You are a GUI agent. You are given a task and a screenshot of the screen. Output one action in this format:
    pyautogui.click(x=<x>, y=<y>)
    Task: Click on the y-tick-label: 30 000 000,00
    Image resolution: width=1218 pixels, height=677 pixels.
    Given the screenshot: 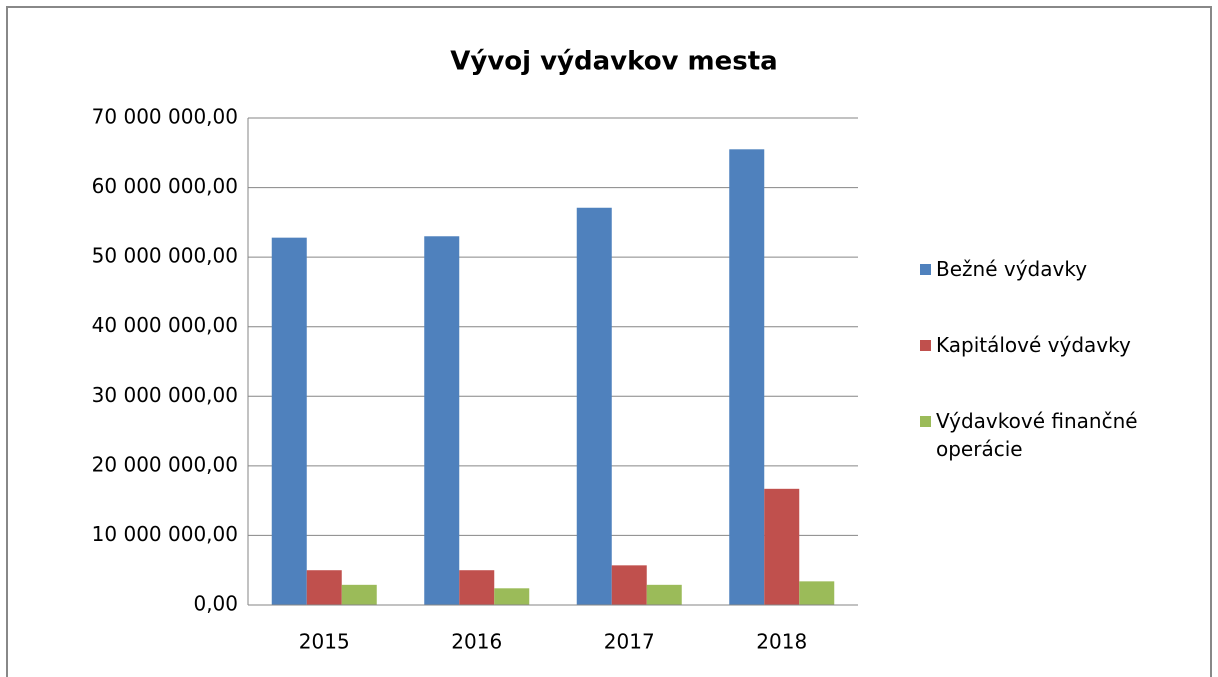 What is the action you would take?
    pyautogui.click(x=165, y=395)
    